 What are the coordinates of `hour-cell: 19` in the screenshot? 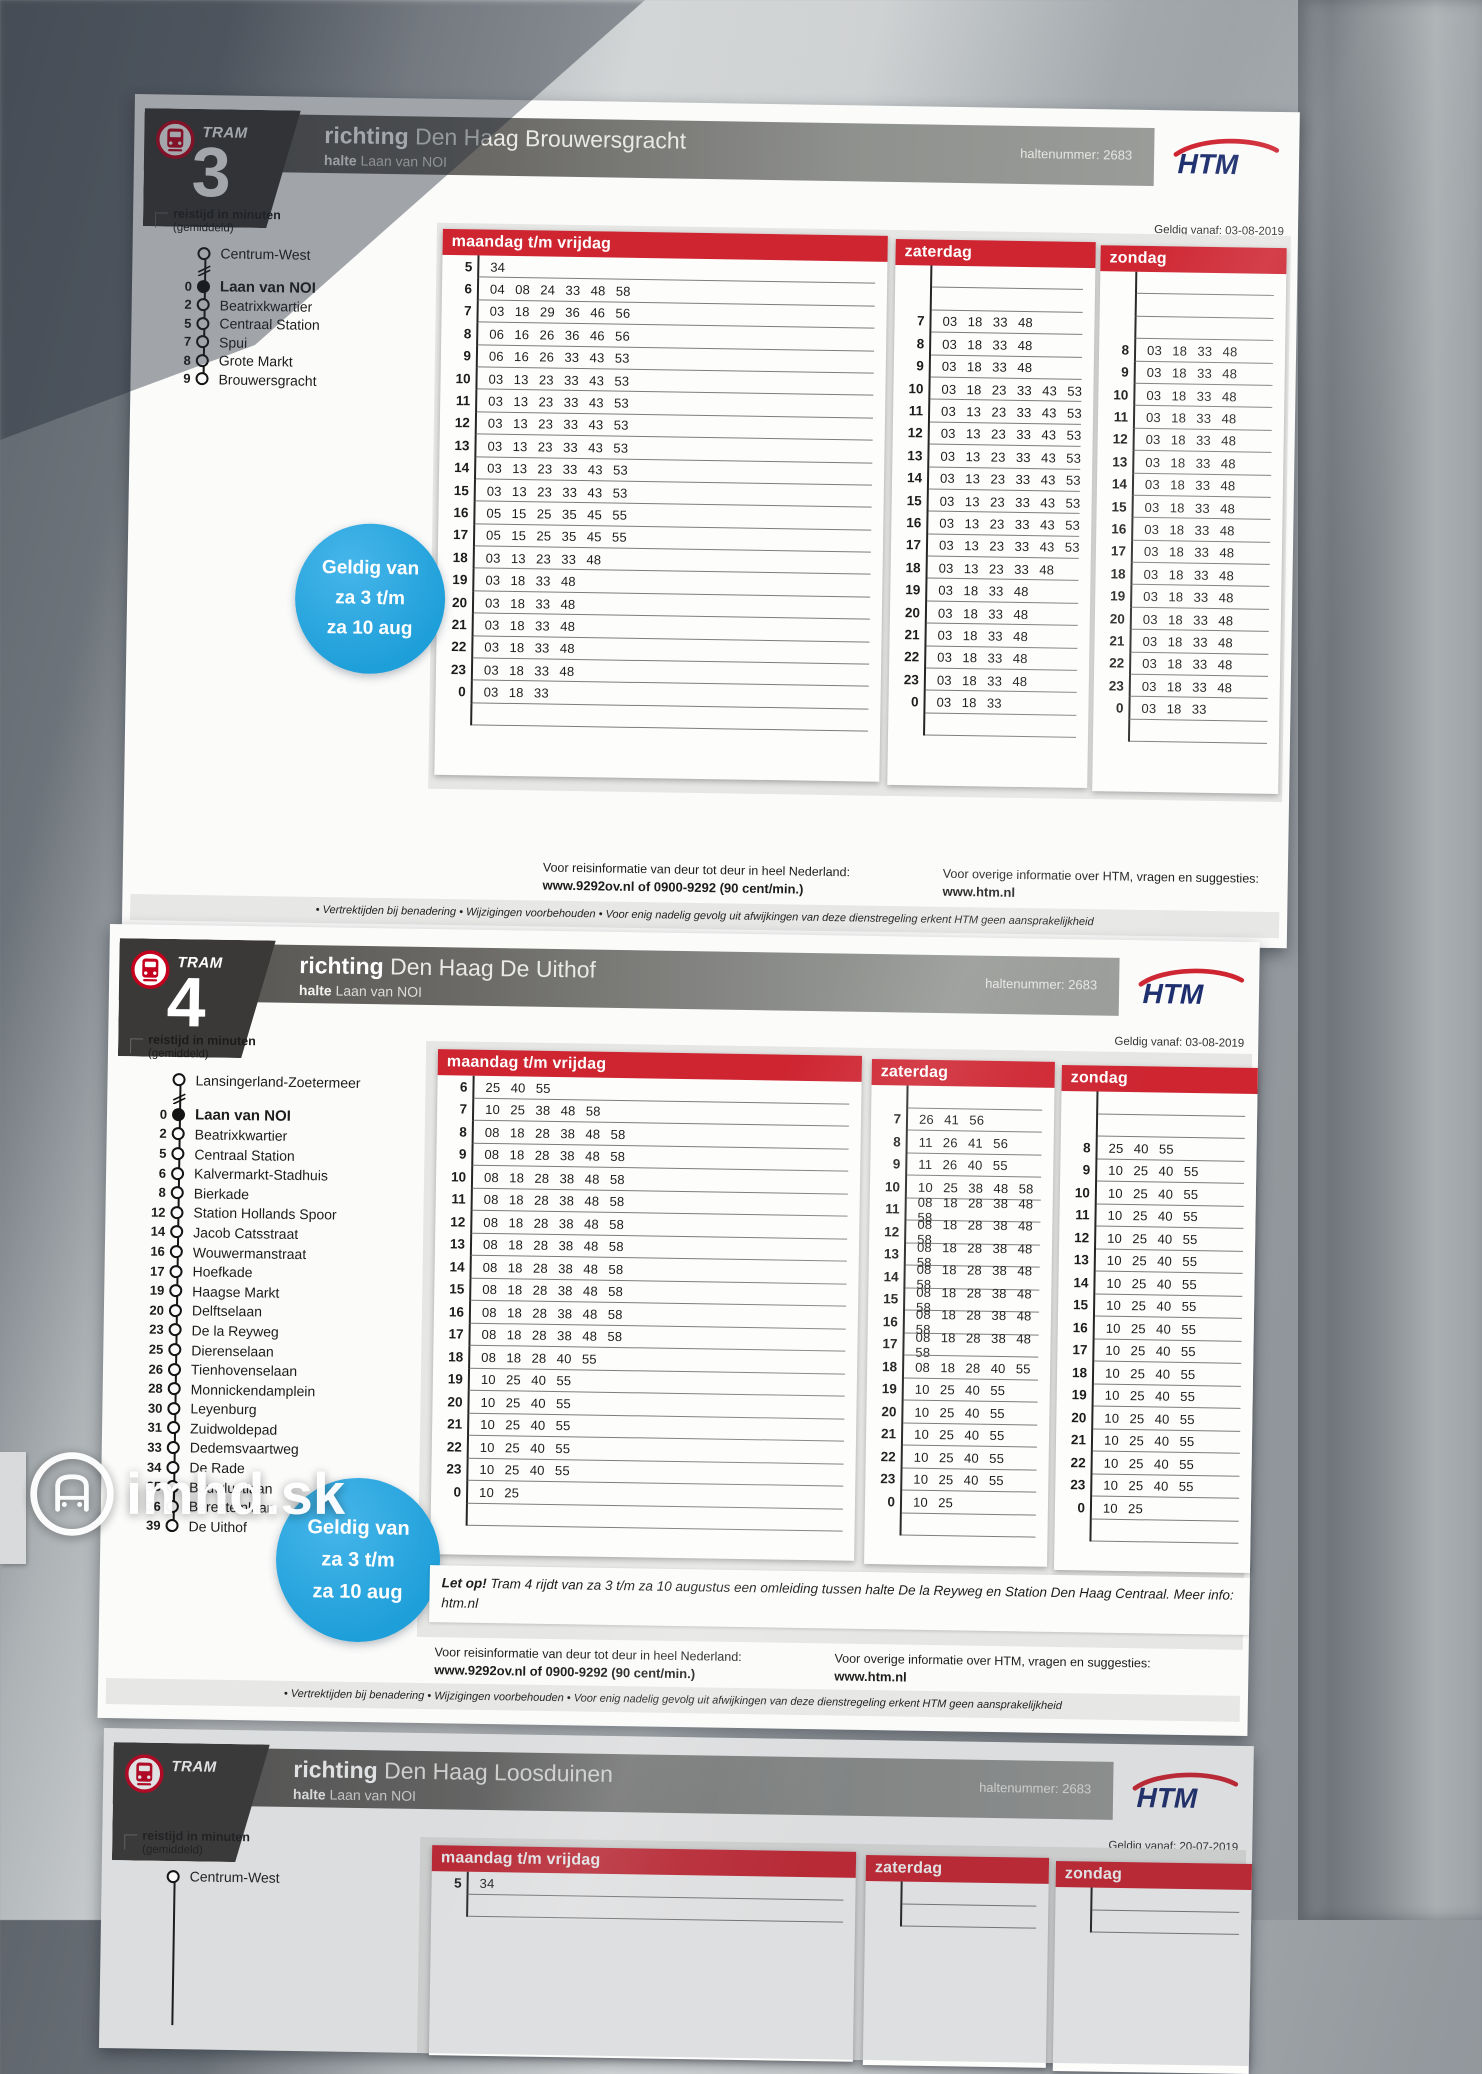 It's located at (889, 1389).